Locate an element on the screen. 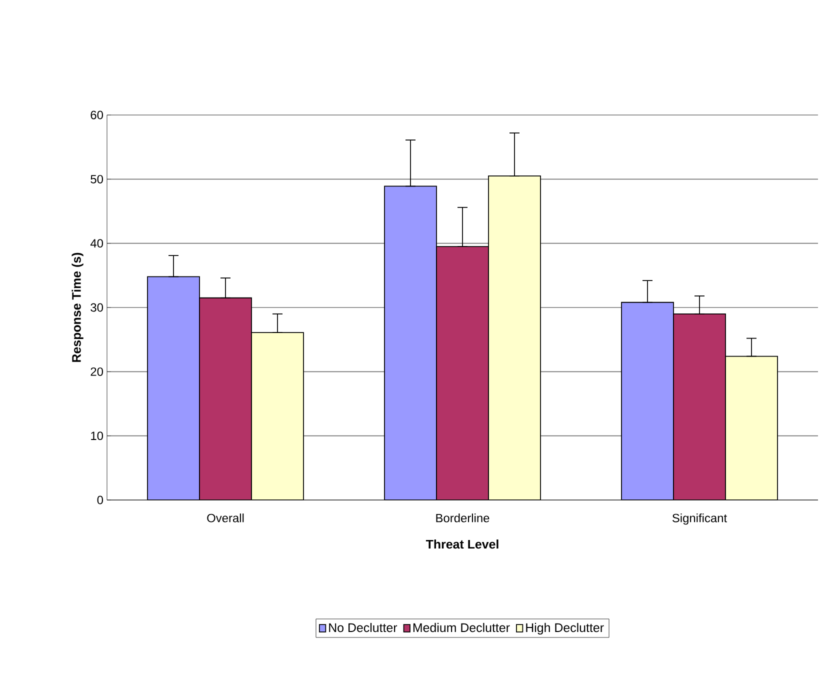  y-axis-title: Response Time (s) is located at coordinates (78, 307).